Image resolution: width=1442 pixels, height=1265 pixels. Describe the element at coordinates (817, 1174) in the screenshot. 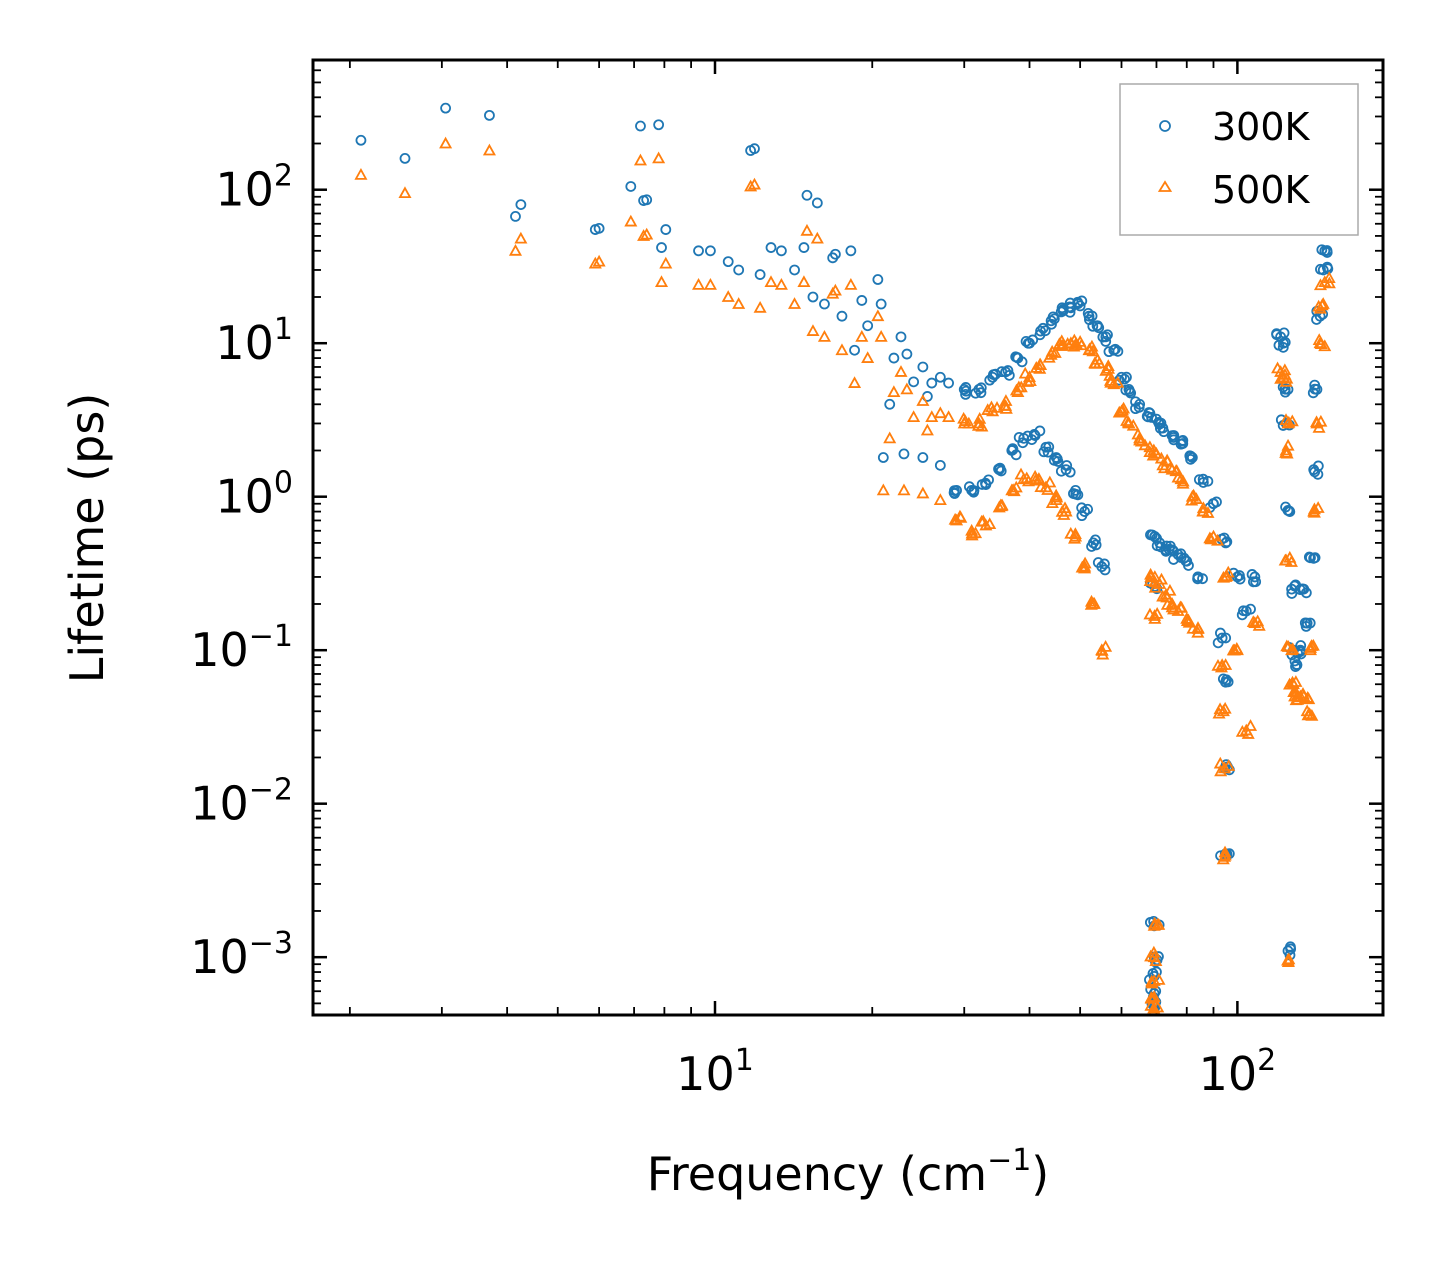

I see `x-axis-label-text: Frequency (cm` at that location.